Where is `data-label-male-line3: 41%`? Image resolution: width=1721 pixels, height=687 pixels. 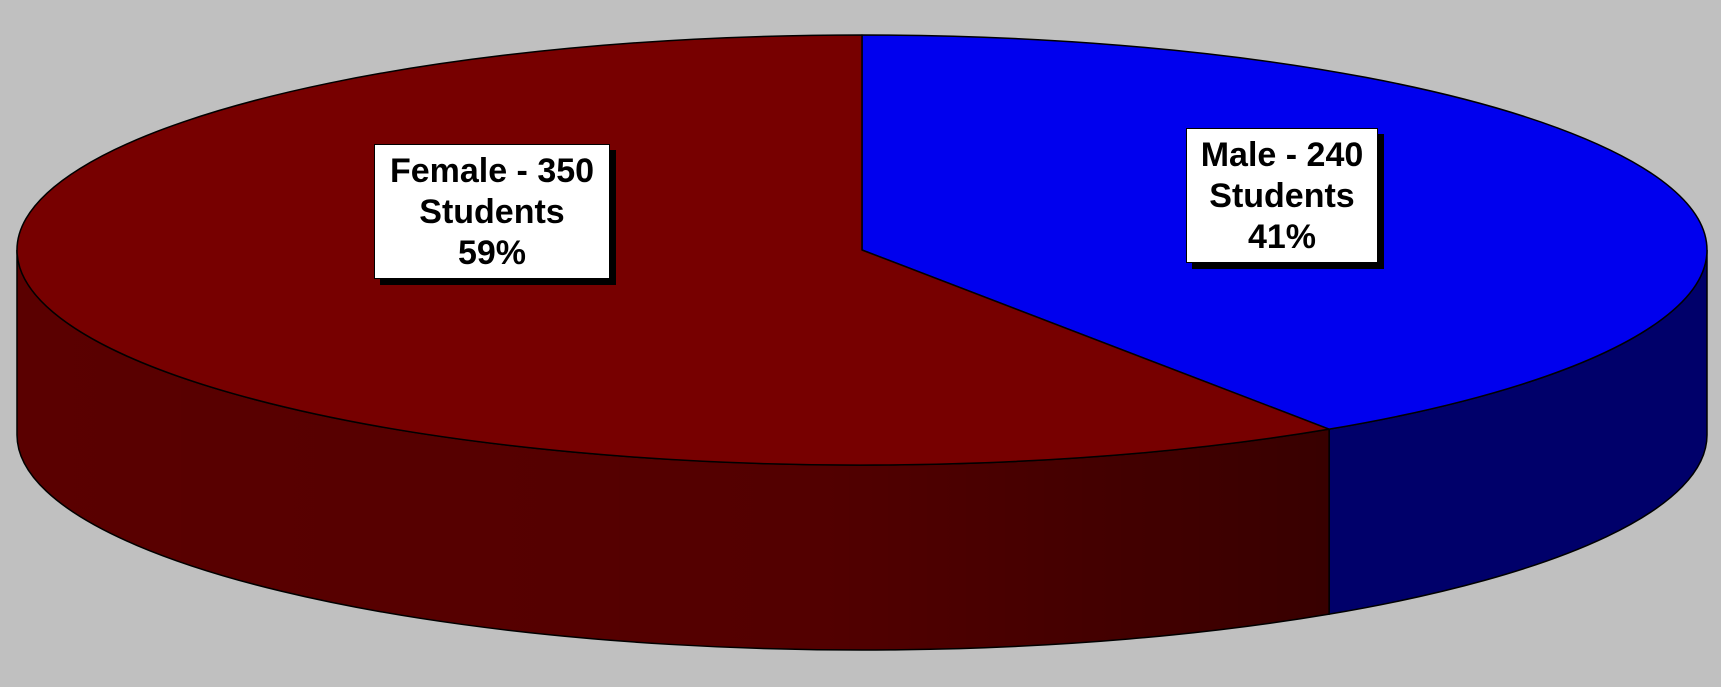
data-label-male-line3: 41% is located at coordinates (1282, 237).